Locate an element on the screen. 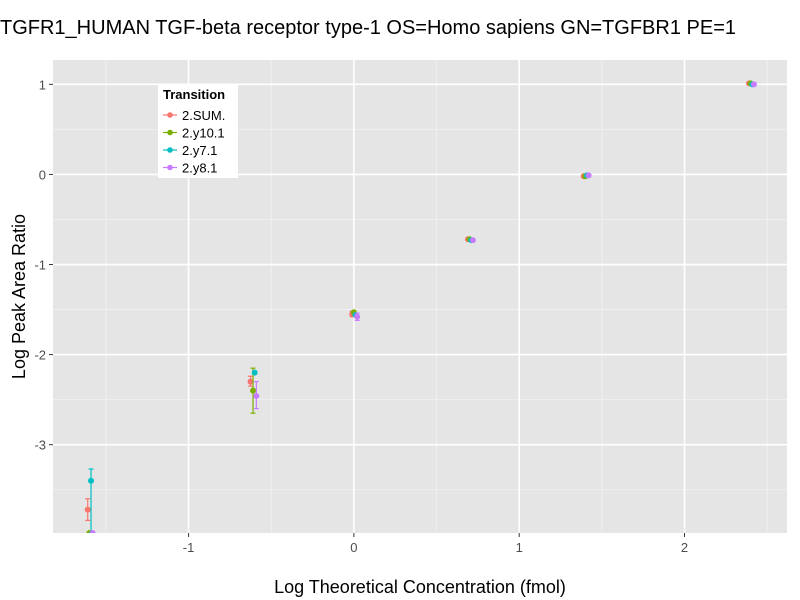  legend: Transition 2.SUM. 2.y10.1 2.y7.1 2.y8.1 is located at coordinates (198, 131).